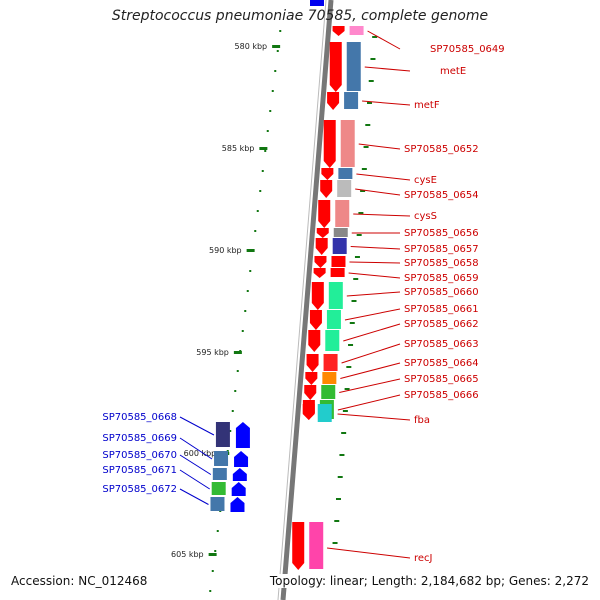 The height and width of the screenshot is (600, 600). What do you see at coordinates (317, 3) in the screenshot?
I see `partial-gene-top` at bounding box center [317, 3].